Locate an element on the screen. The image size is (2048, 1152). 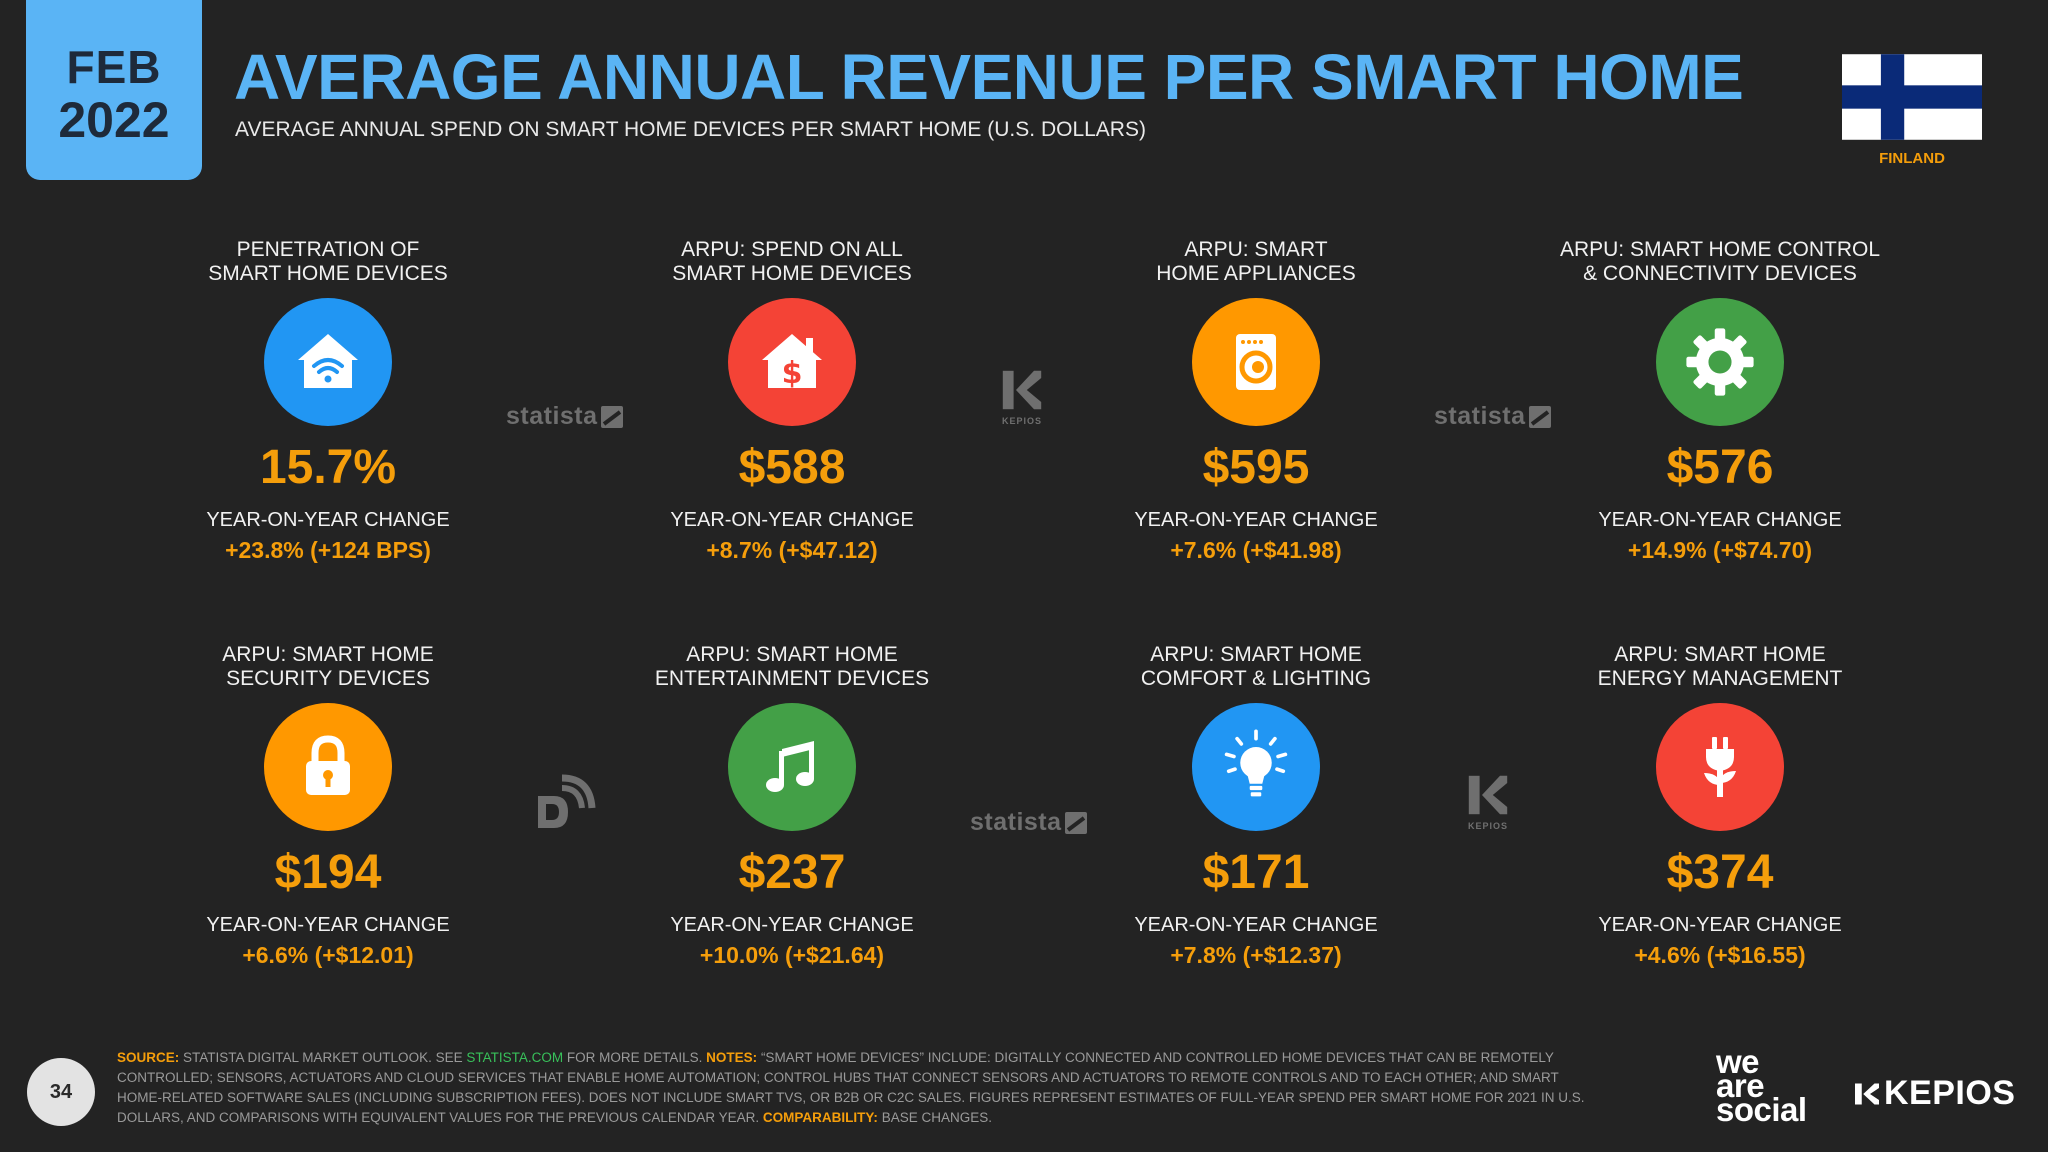
stat-label-line: COMFORT & LIGHTING is located at coordinates (1256, 678).